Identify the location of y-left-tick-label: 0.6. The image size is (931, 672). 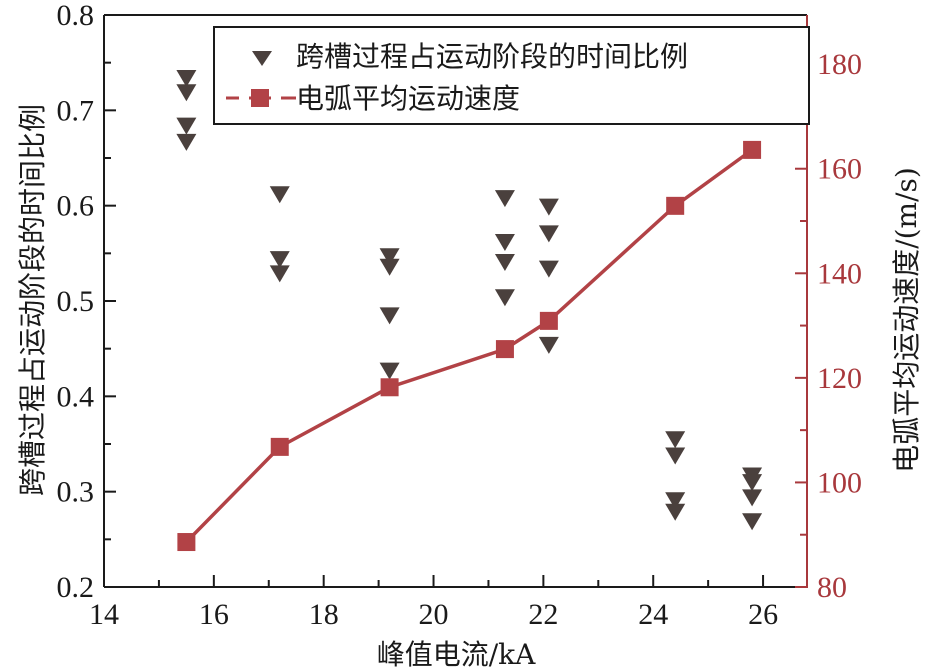
(76, 206).